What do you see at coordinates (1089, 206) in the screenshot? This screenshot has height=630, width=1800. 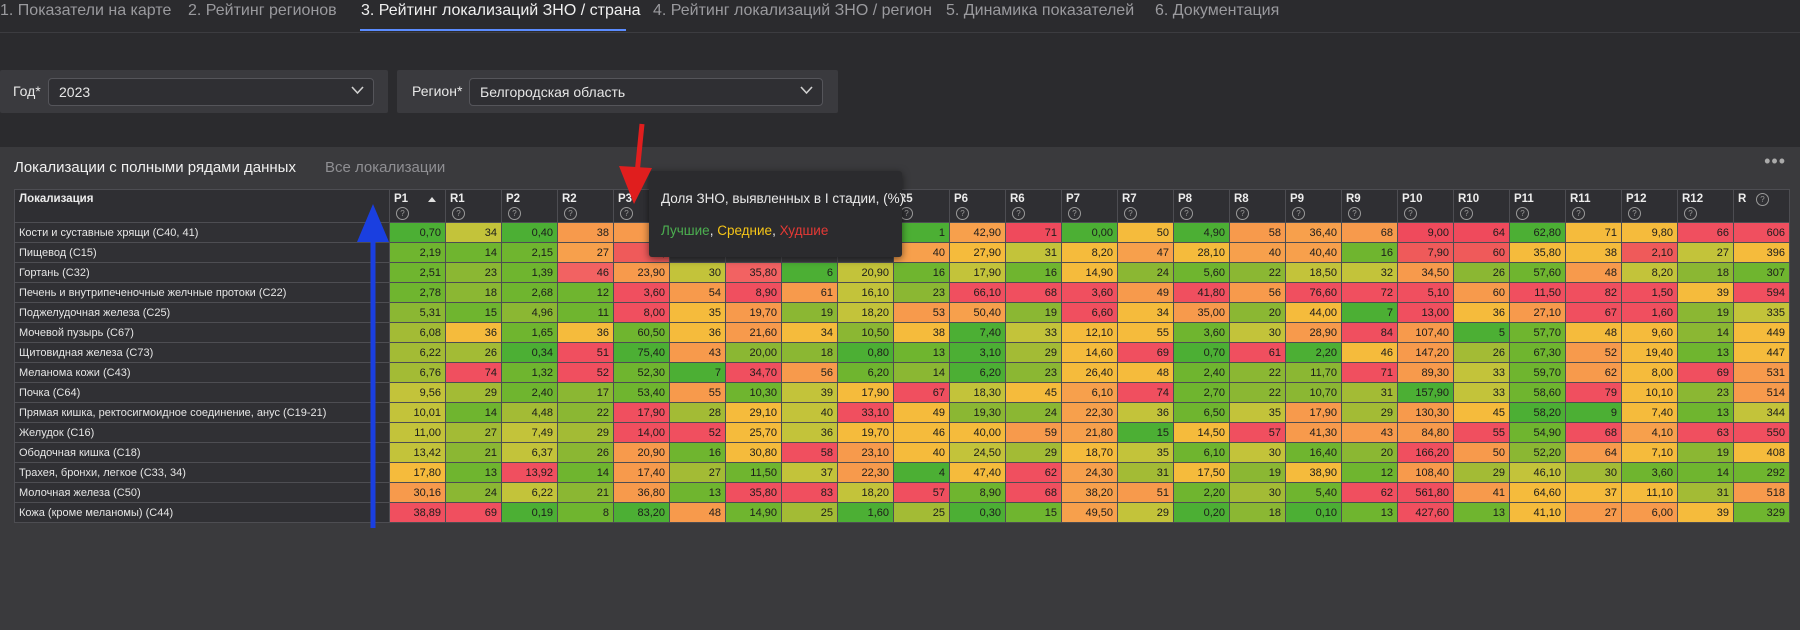 I see `column-header-p7: P7?` at bounding box center [1089, 206].